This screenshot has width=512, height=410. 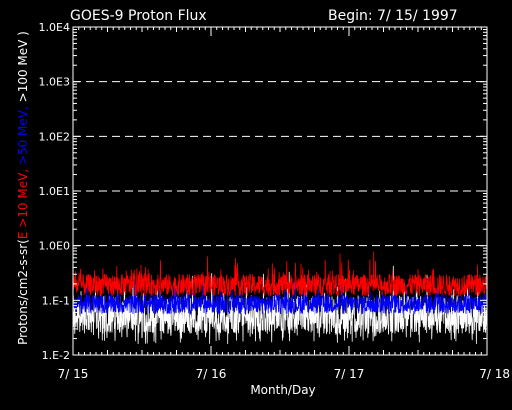 I want to click on y-axis-label-part: >50 MeV,, so click(x=23, y=133).